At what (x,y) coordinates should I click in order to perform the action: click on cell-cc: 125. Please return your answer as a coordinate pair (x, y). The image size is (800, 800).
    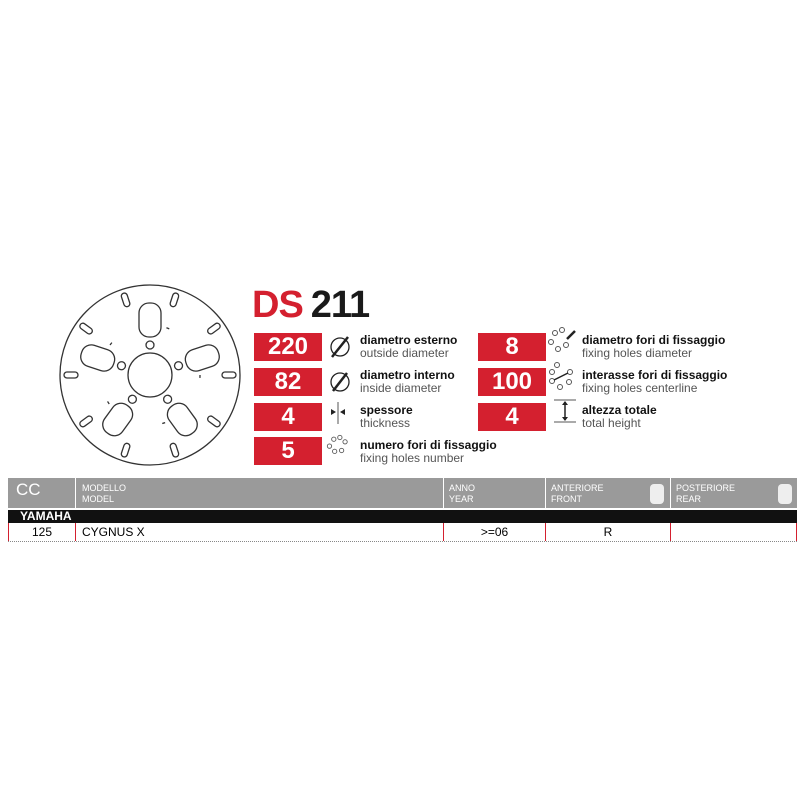
    Looking at the image, I should click on (41, 532).